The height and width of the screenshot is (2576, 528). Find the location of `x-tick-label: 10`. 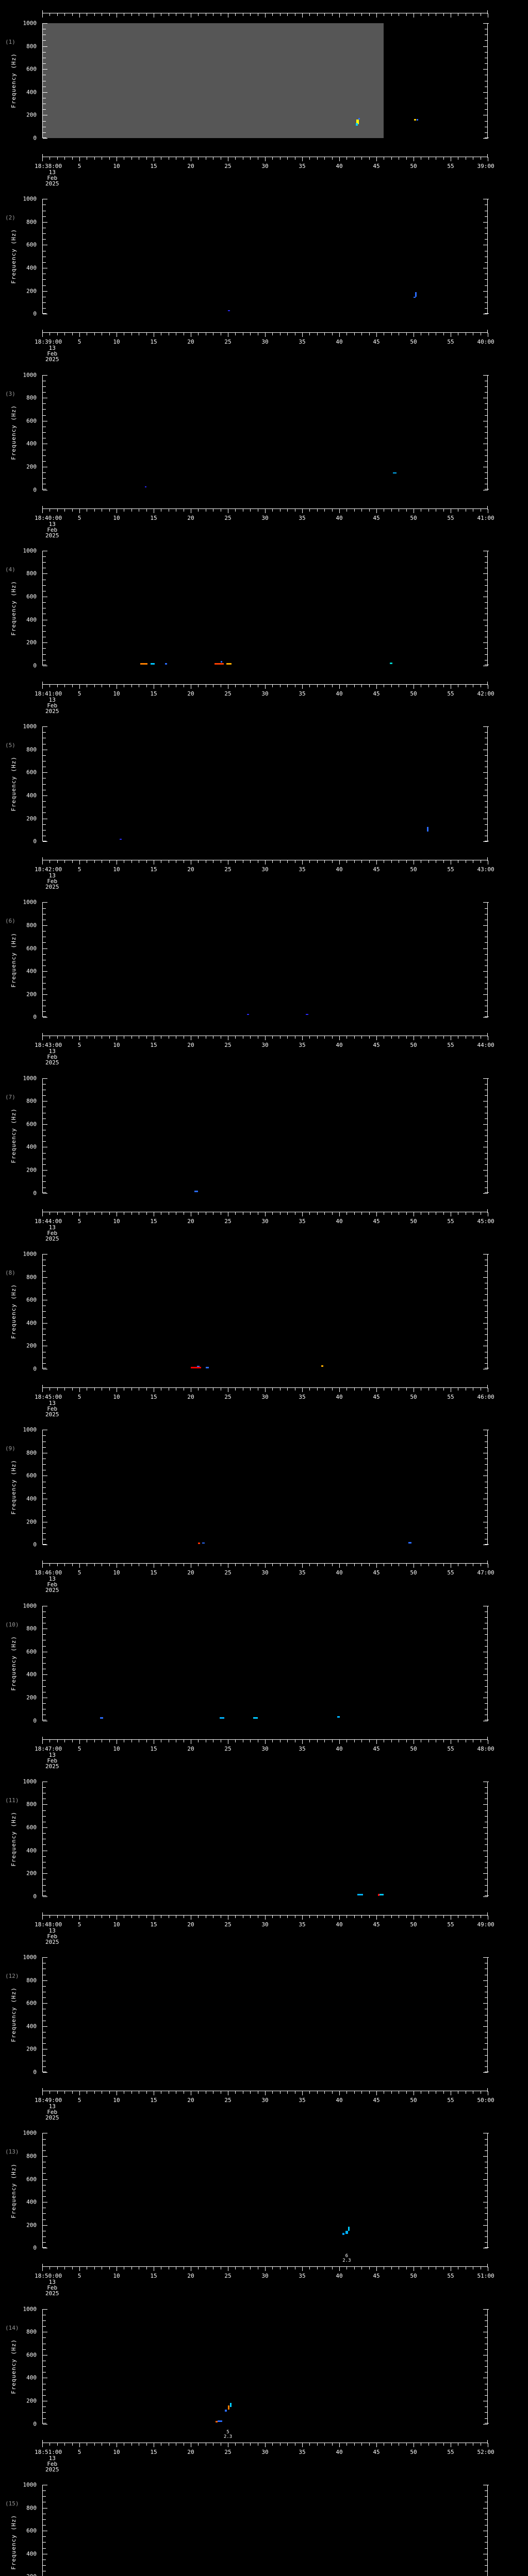

x-tick-label: 10 is located at coordinates (116, 342).